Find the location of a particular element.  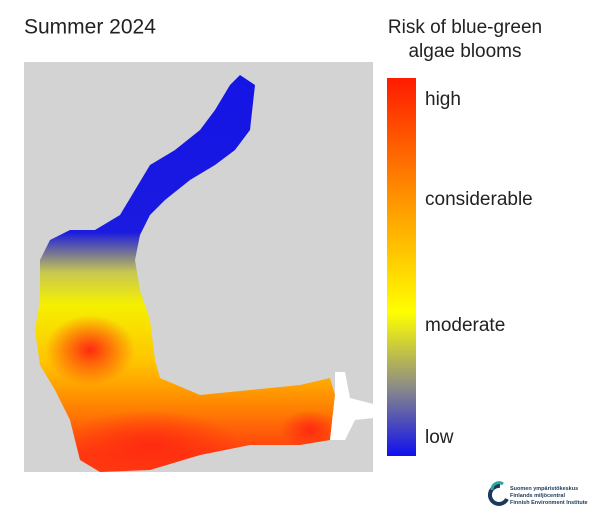

logo-text: Finlands miljöcentral is located at coordinates (537, 496).